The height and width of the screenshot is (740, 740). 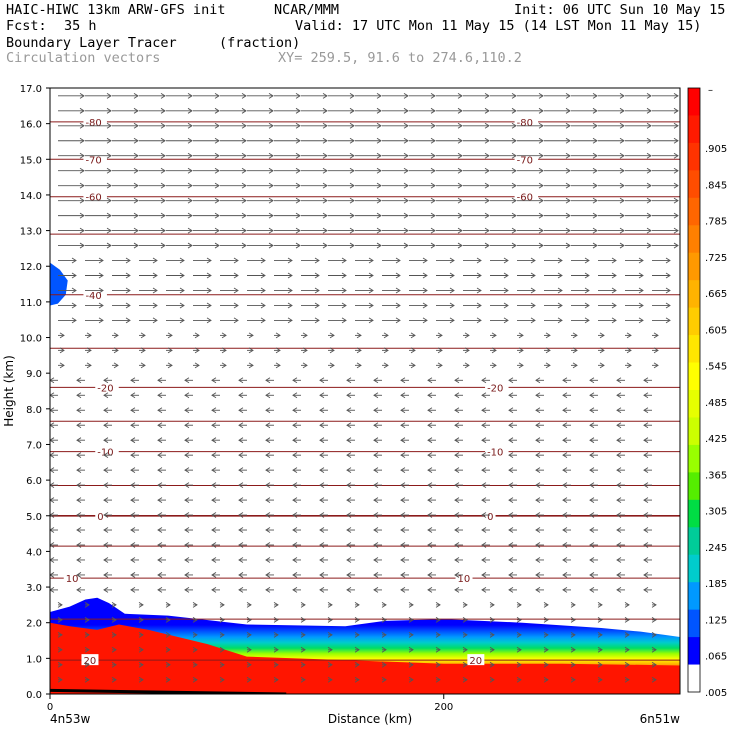 I want to click on colorbar-label: .305, so click(x=716, y=512).